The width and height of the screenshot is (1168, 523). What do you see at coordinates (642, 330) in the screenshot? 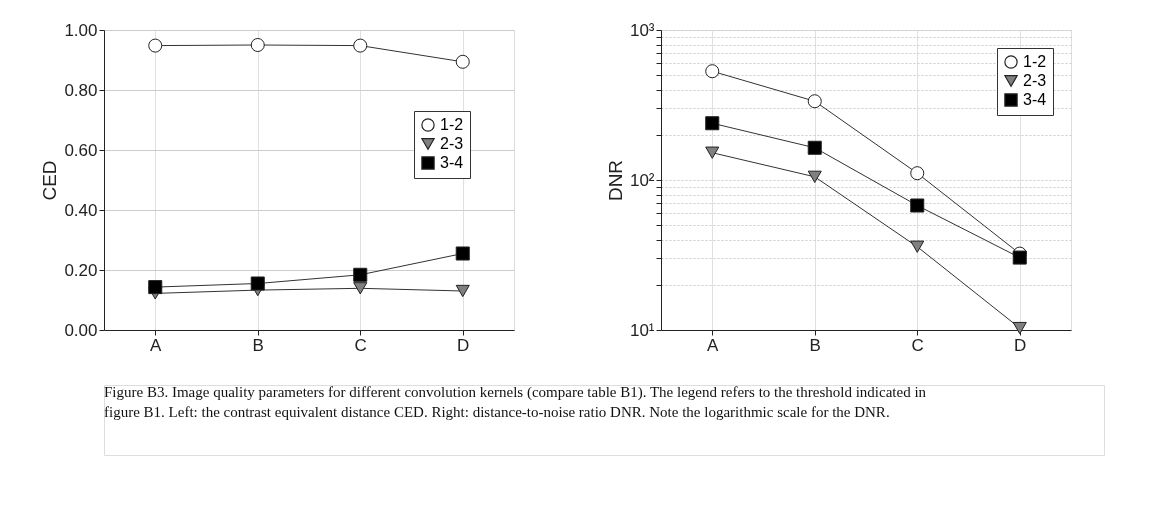
I see `y-tick-label: 10¹` at bounding box center [642, 330].